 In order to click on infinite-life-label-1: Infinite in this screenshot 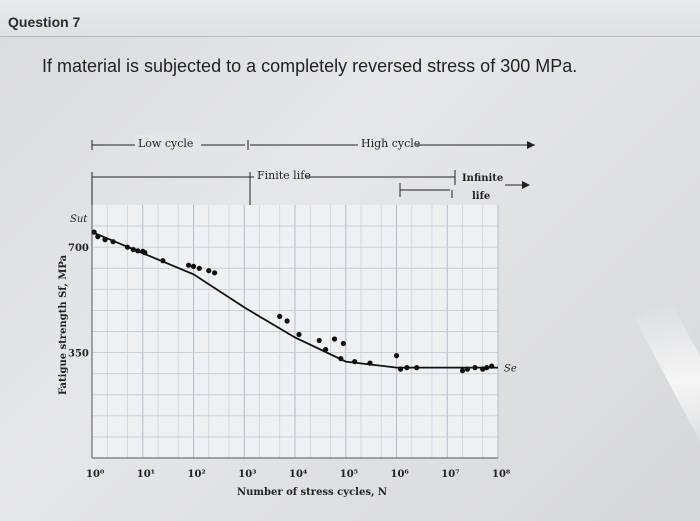, I will do `click(482, 178)`.